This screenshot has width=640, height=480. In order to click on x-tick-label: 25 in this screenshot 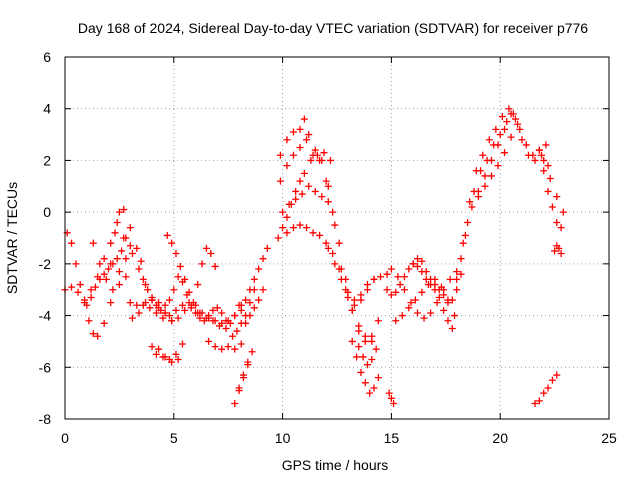, I will do `click(609, 438)`.